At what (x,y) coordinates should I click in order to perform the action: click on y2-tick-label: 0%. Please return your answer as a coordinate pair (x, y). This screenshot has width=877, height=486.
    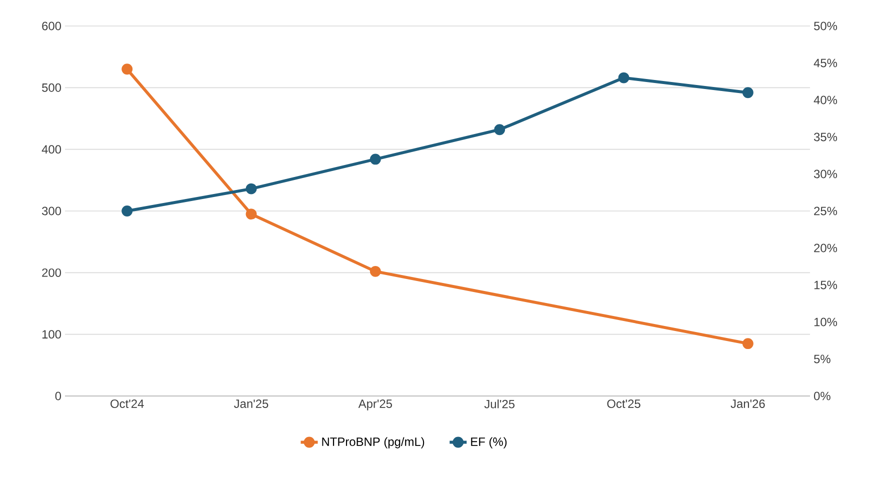
    Looking at the image, I should click on (822, 396).